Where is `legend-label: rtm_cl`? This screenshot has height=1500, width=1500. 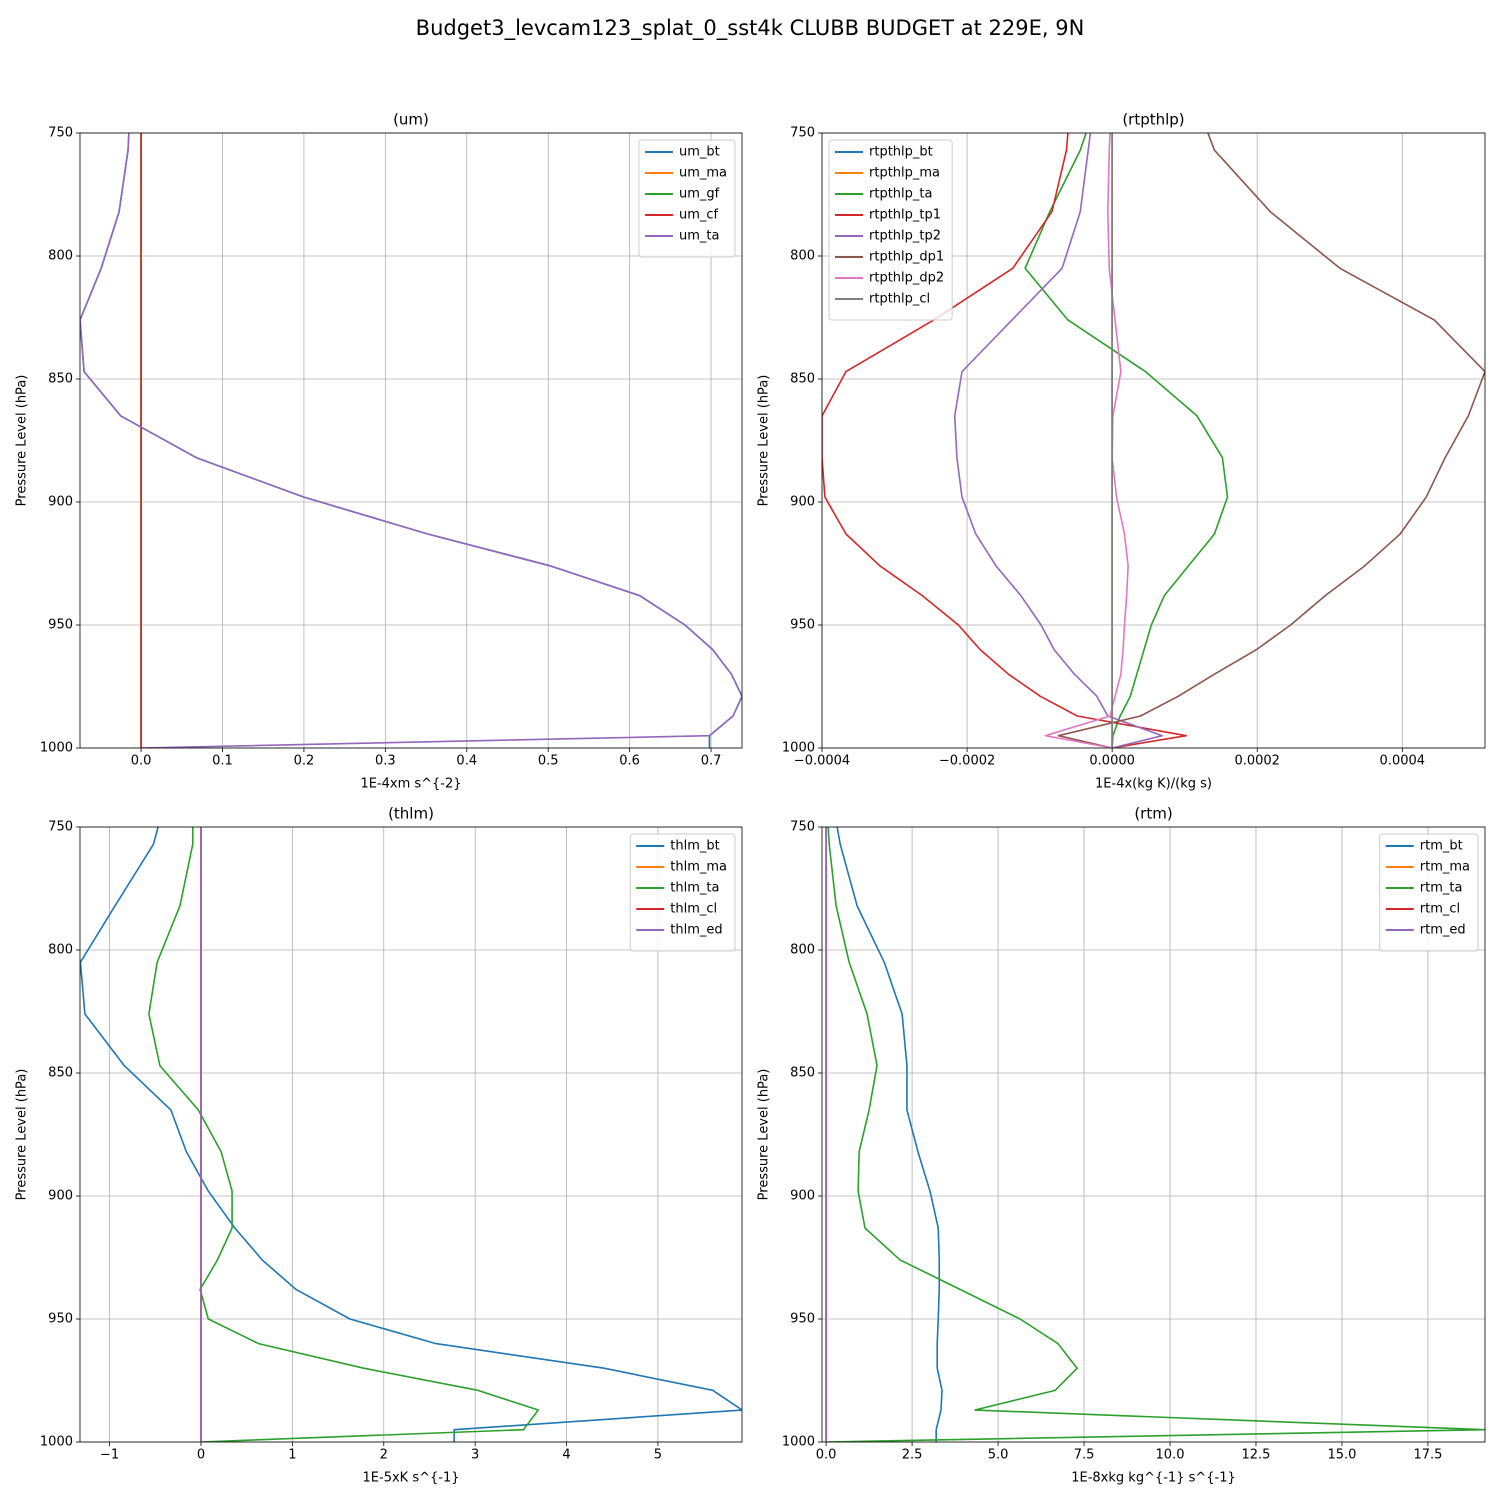 legend-label: rtm_cl is located at coordinates (1440, 909).